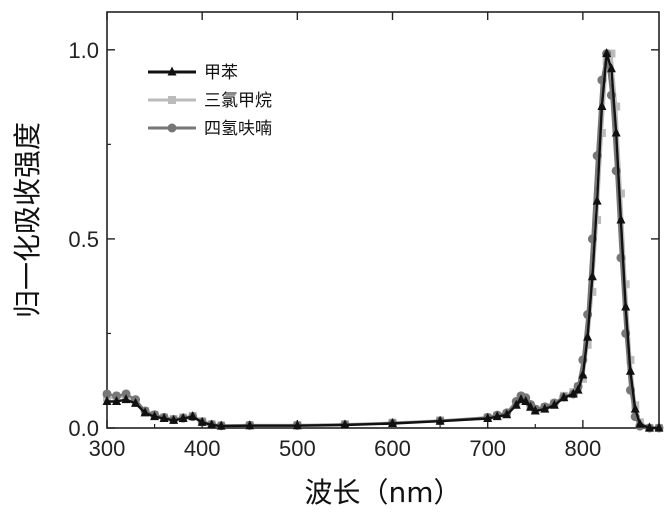  I want to click on x-tick-label: 400, so click(202, 448).